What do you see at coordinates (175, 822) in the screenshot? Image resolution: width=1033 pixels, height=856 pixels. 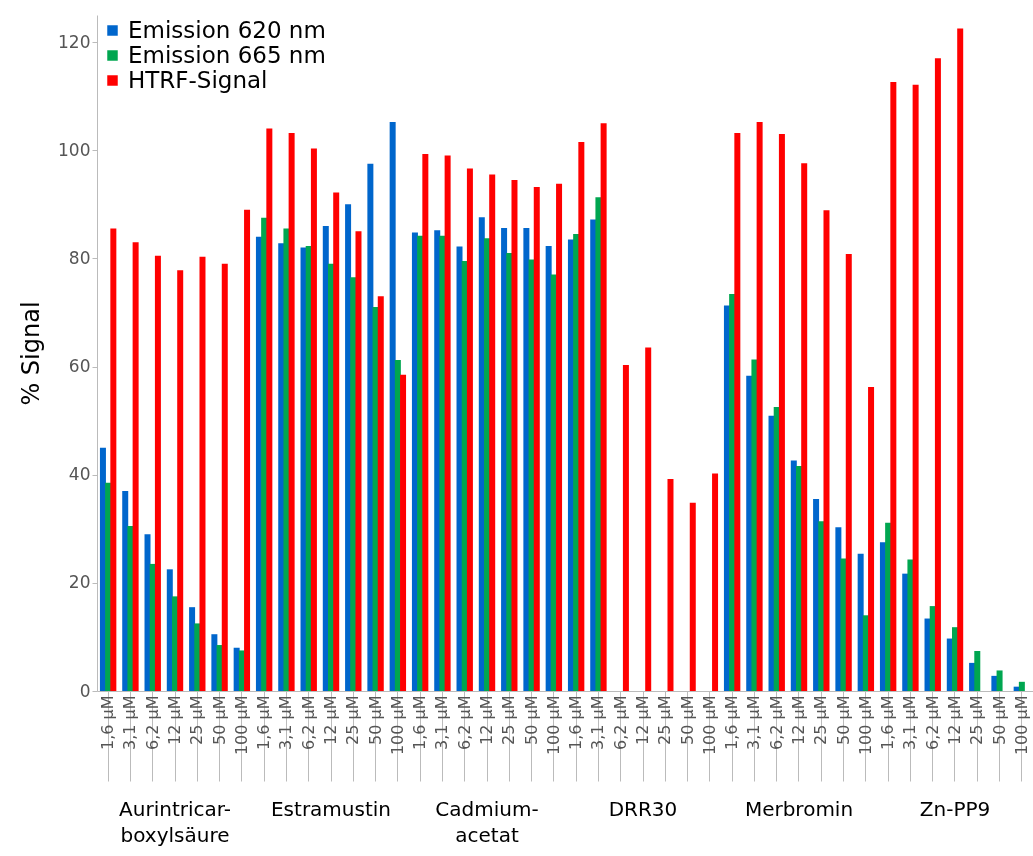 I see `text: Aurintricar- boxylsäure` at bounding box center [175, 822].